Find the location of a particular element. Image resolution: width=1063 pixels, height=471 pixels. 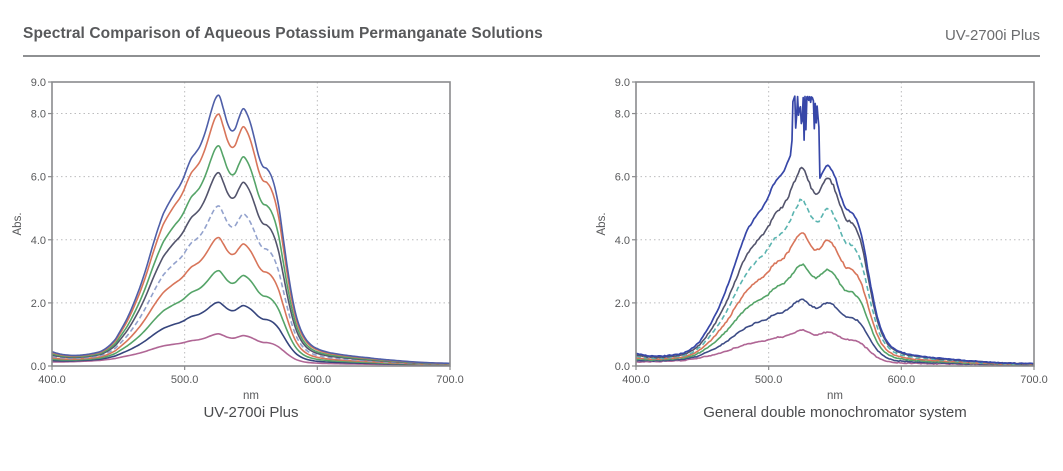

chart-caption-right: General double monochromator system is located at coordinates (835, 412).